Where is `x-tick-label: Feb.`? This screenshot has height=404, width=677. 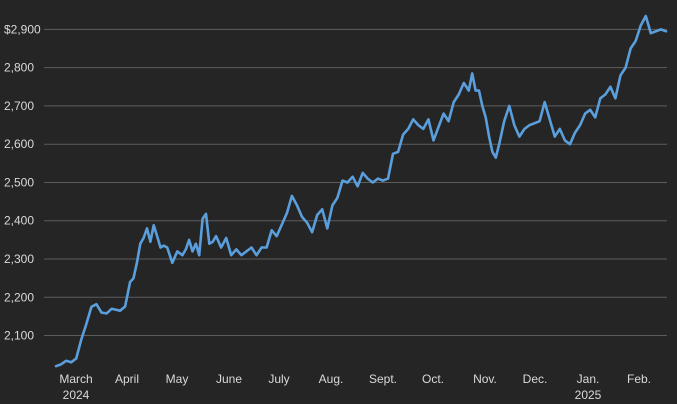
x-tick-label: Feb. is located at coordinates (639, 379).